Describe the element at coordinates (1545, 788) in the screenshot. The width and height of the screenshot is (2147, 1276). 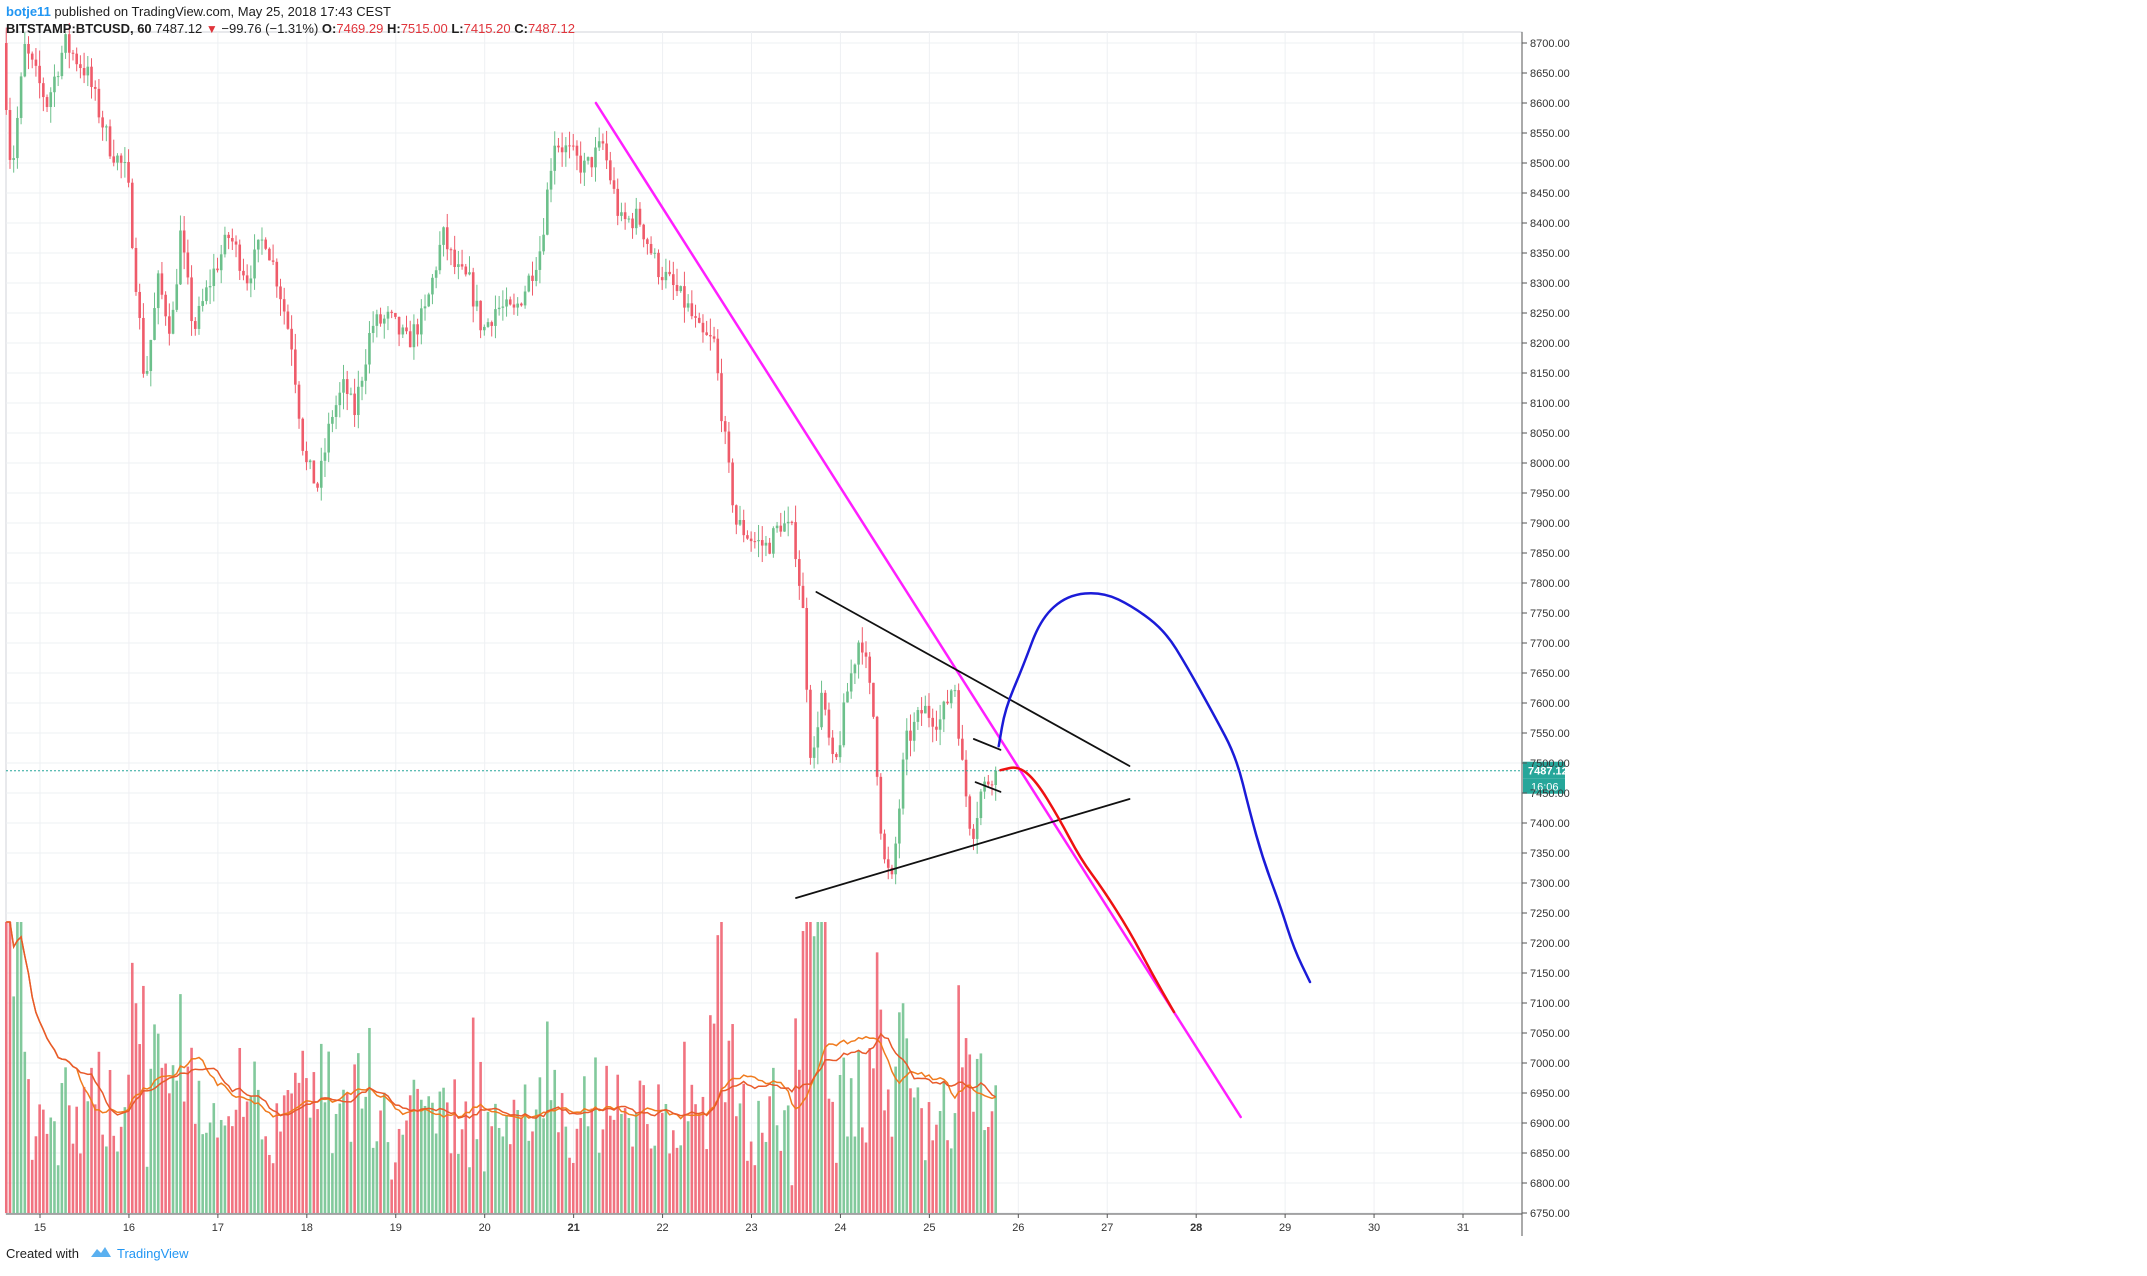
I see `countdown-label: 16:06` at that location.